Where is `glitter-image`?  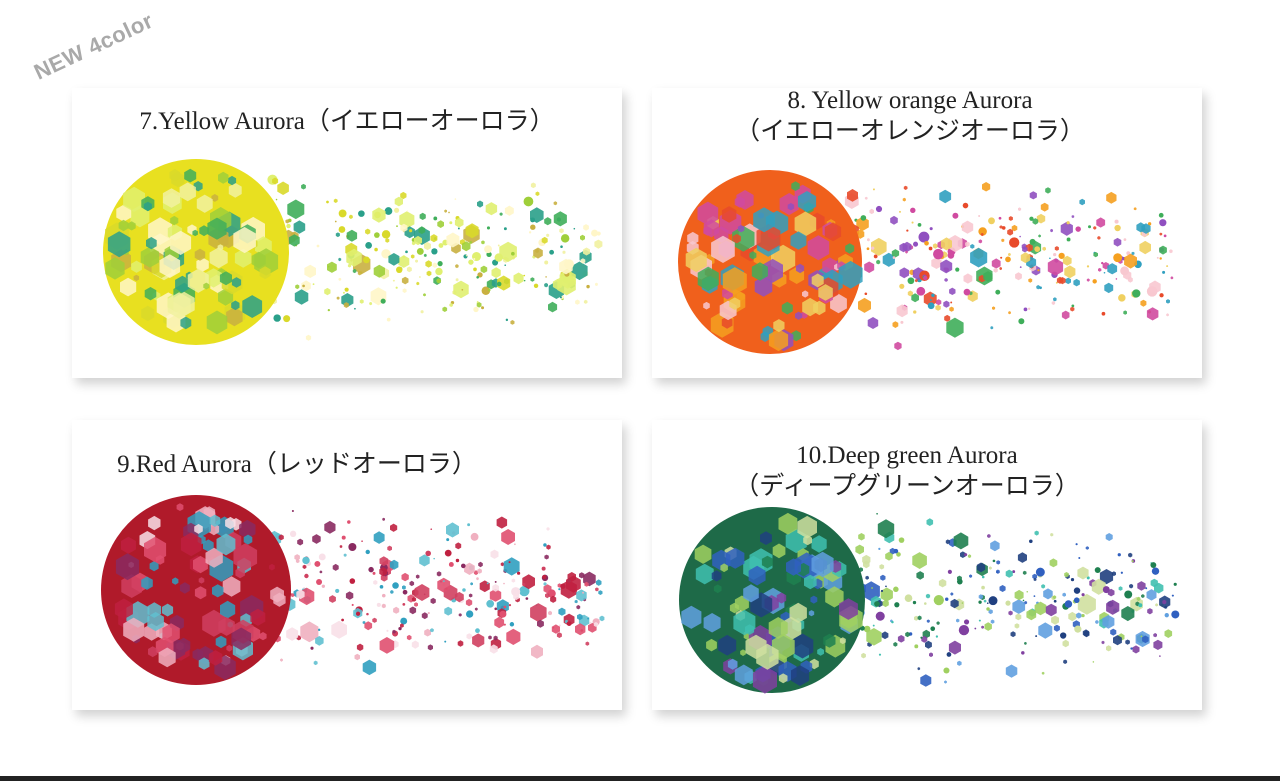 glitter-image is located at coordinates (353, 590).